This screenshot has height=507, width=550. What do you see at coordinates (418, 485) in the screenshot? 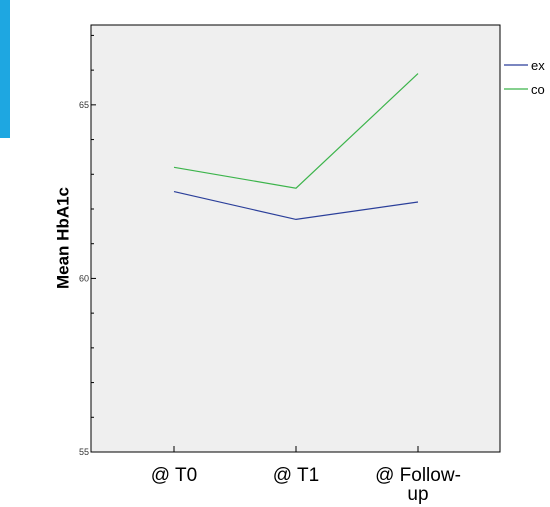
I see `x-tick-label: @ Follow-up` at bounding box center [418, 485].